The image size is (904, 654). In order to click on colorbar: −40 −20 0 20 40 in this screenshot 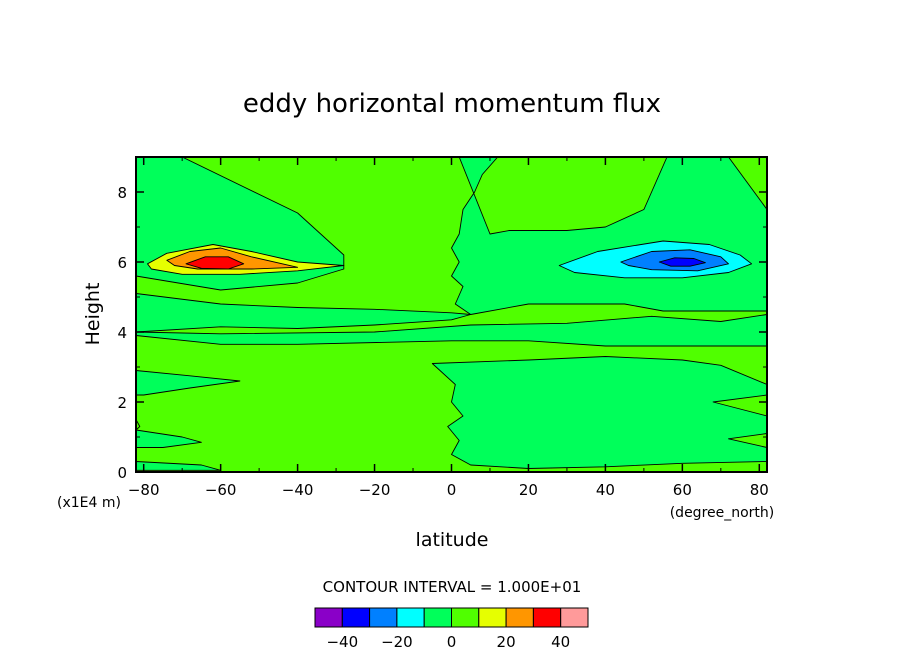, I will do `click(451, 629)`.